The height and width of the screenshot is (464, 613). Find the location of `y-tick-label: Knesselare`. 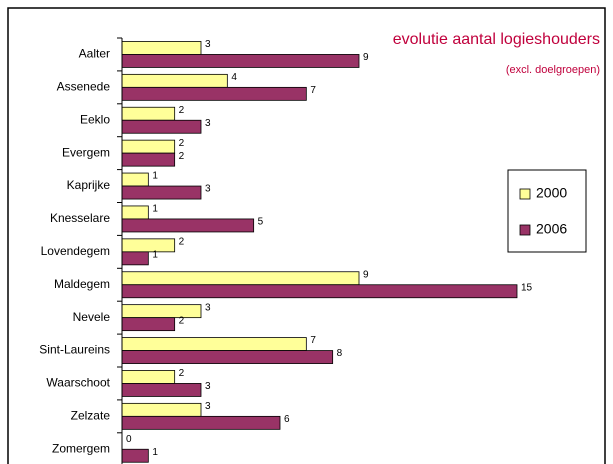

y-tick-label: Knesselare is located at coordinates (80, 218).